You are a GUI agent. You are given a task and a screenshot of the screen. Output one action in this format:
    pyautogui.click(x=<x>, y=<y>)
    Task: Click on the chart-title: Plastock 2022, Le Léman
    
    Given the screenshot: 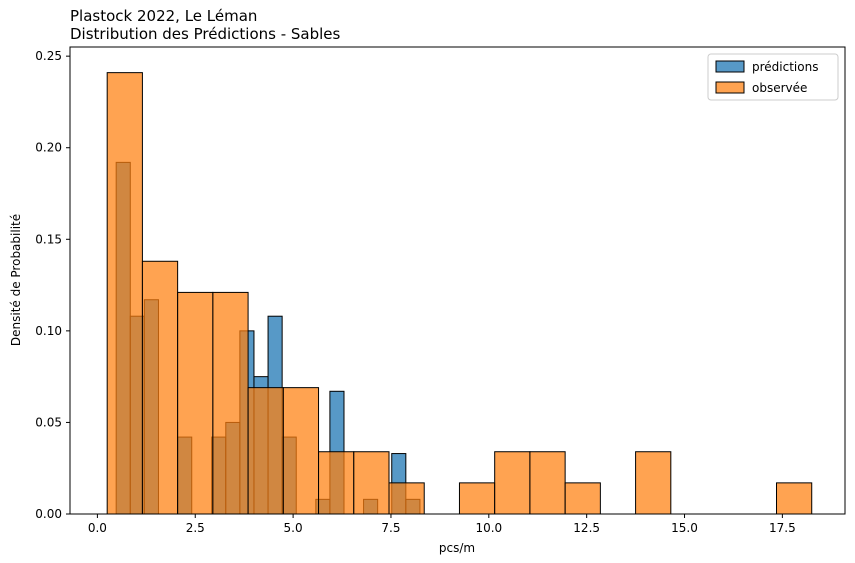 What is the action you would take?
    pyautogui.click(x=163, y=16)
    